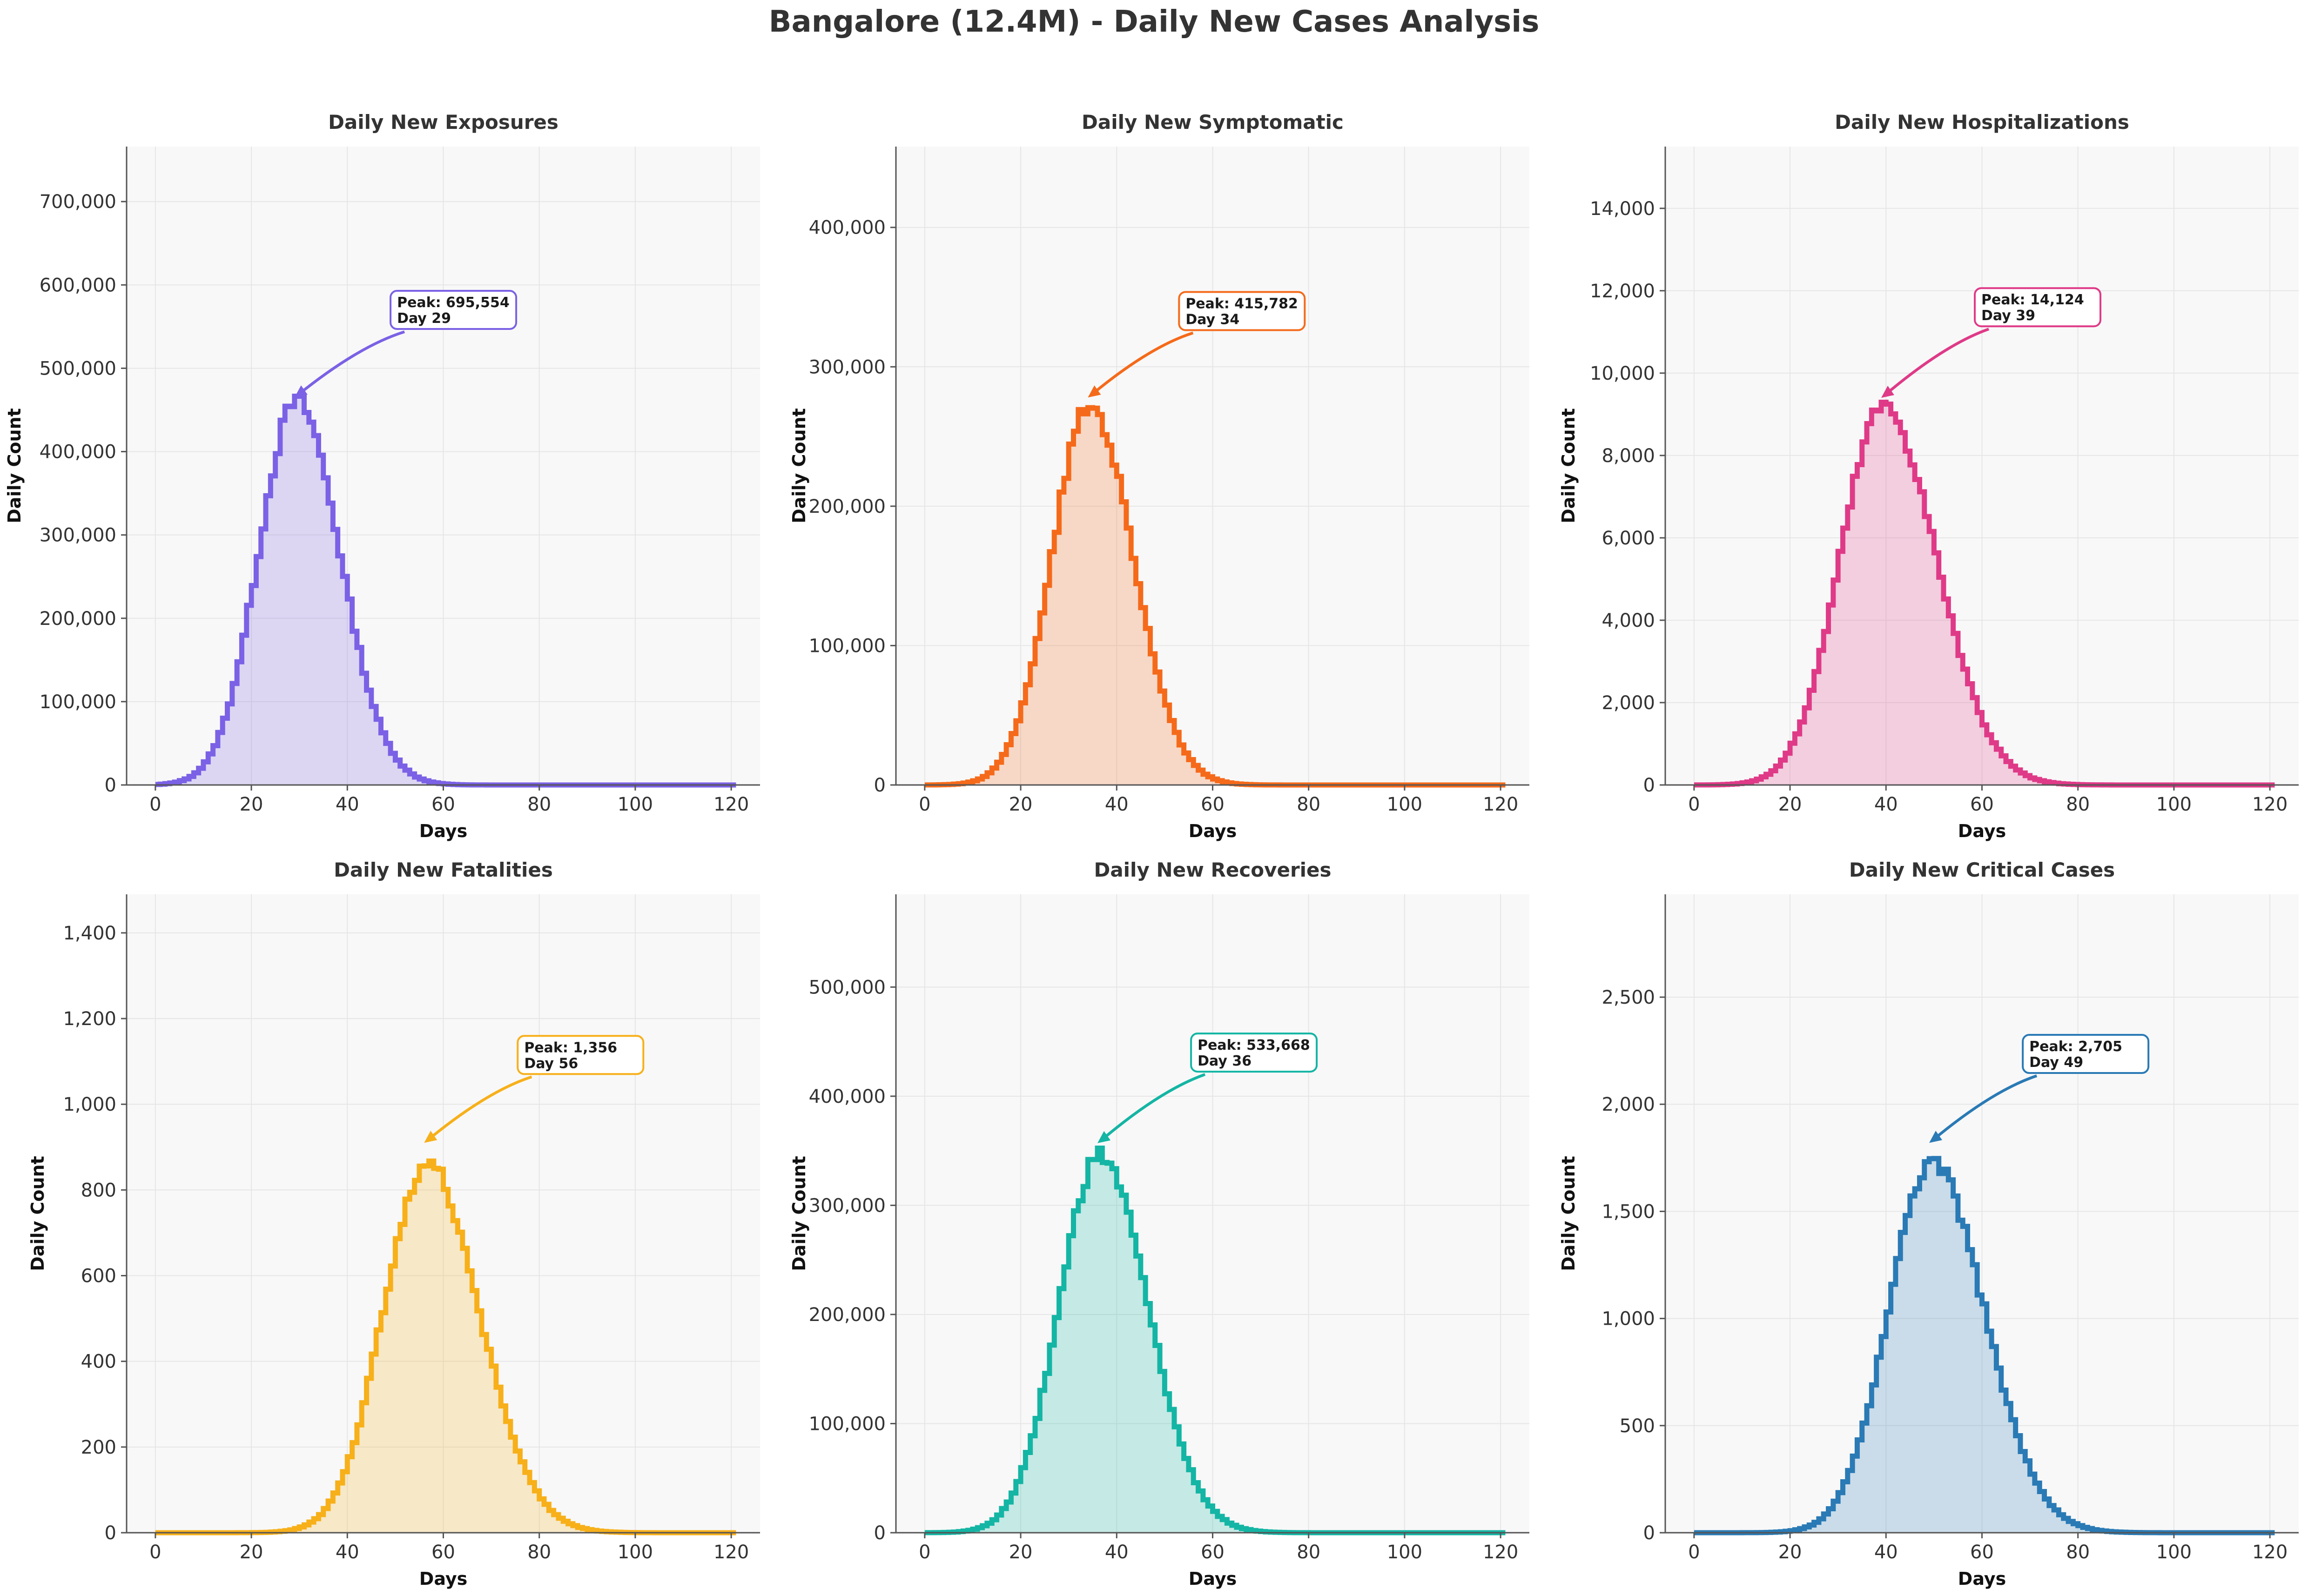 The image size is (2308, 1596). Describe the element at coordinates (99, 1276) in the screenshot. I see `y-tick-label: 600` at that location.